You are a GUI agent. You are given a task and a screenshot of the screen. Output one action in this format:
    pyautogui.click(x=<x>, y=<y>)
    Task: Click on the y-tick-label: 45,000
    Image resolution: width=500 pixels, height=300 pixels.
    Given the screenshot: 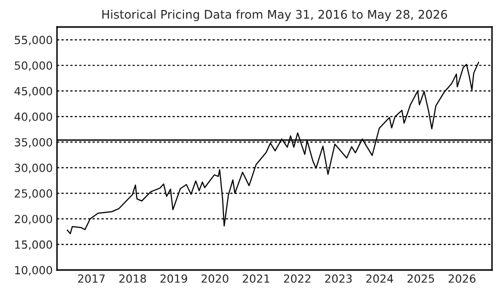 What is the action you would take?
    pyautogui.click(x=33, y=91)
    